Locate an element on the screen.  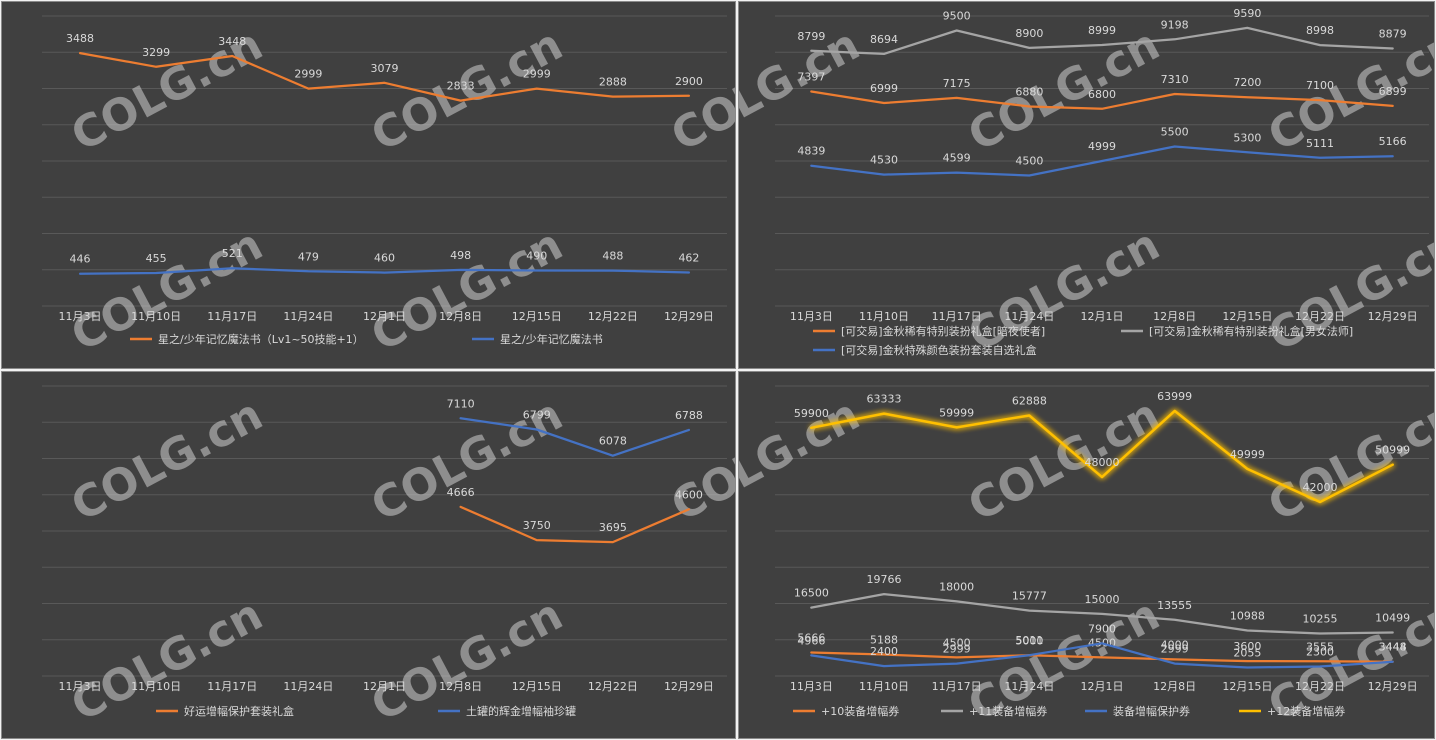
data-label: 9198 is located at coordinates (1175, 24).